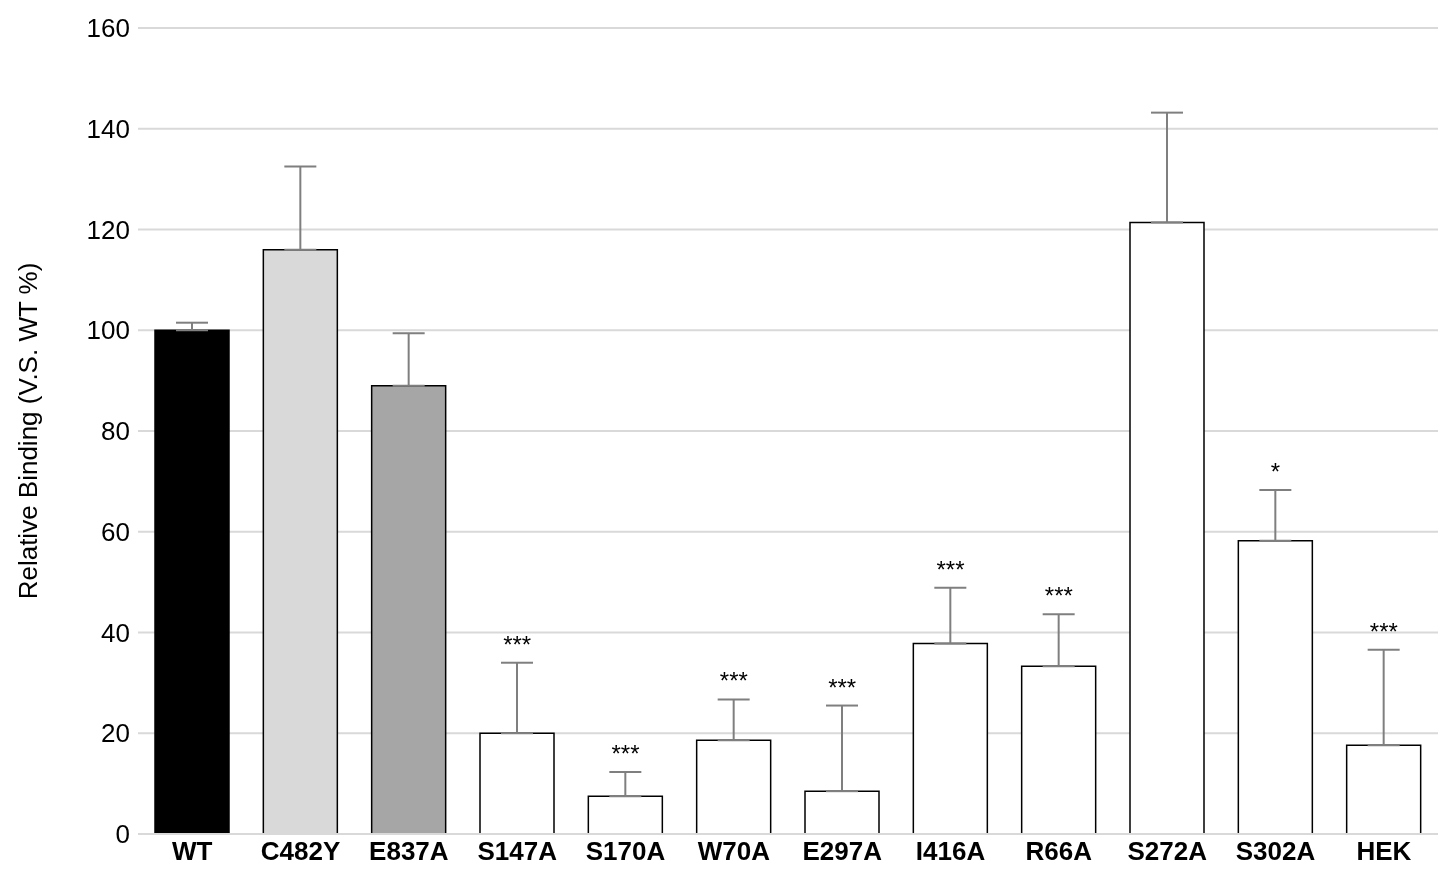 The image size is (1455, 894). What do you see at coordinates (625, 851) in the screenshot?
I see `x-tick-label: S170A` at bounding box center [625, 851].